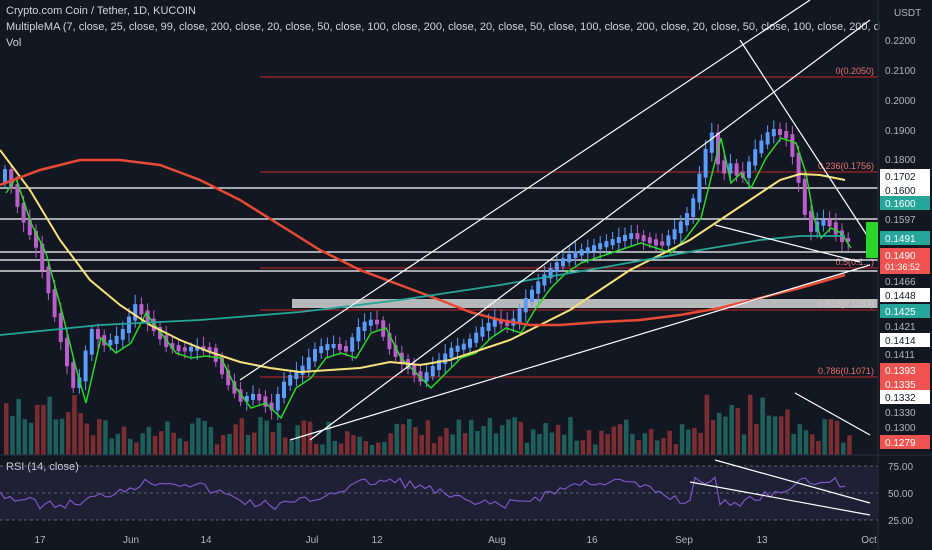  I want to click on fib-label: 0.236(0.1756), so click(846, 166).